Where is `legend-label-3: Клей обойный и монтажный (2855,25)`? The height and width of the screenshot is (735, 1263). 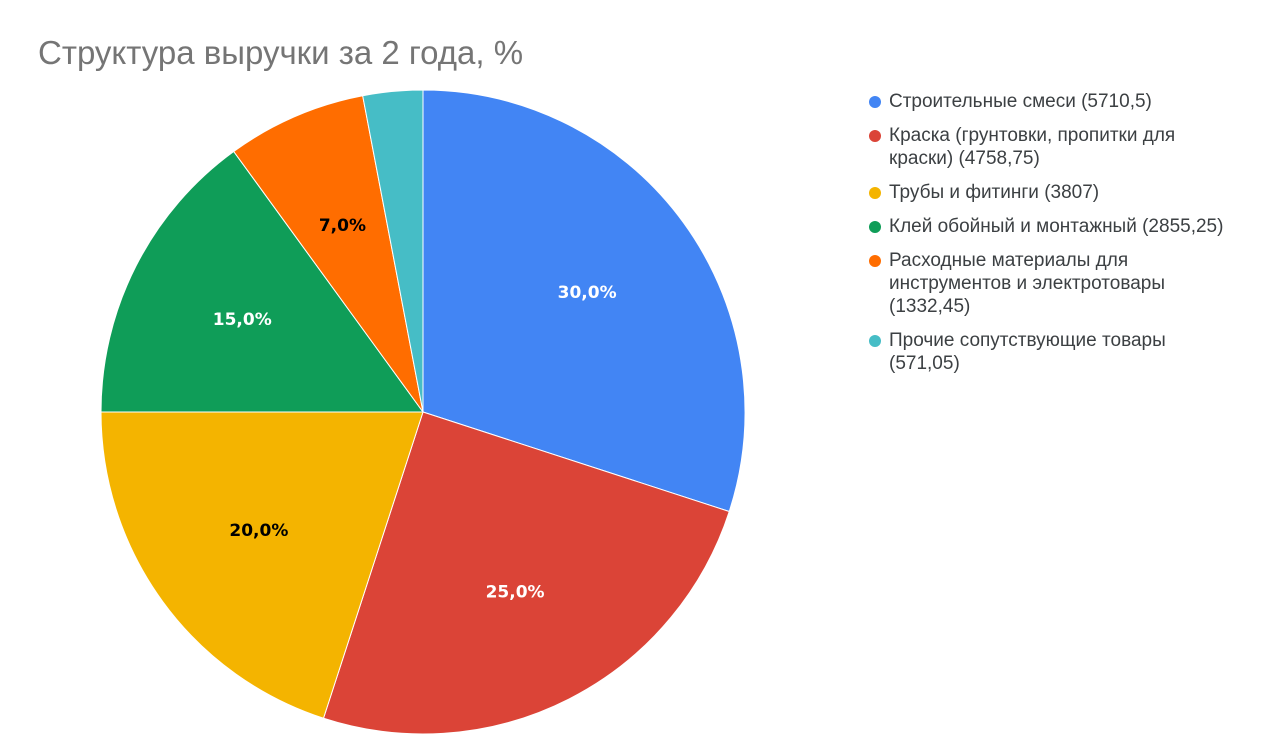 legend-label-3: Клей обойный и монтажный (2855,25) is located at coordinates (1056, 226).